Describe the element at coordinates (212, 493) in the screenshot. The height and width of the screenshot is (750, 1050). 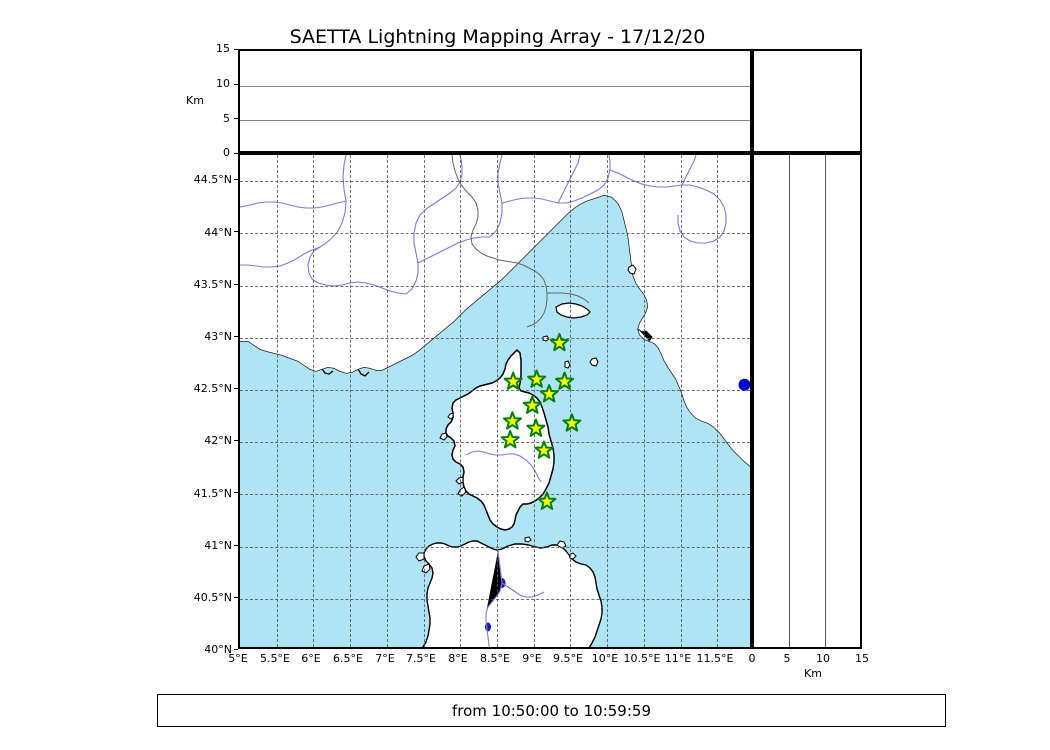
I see `tick-lat-41.5: 41.5°N` at that location.